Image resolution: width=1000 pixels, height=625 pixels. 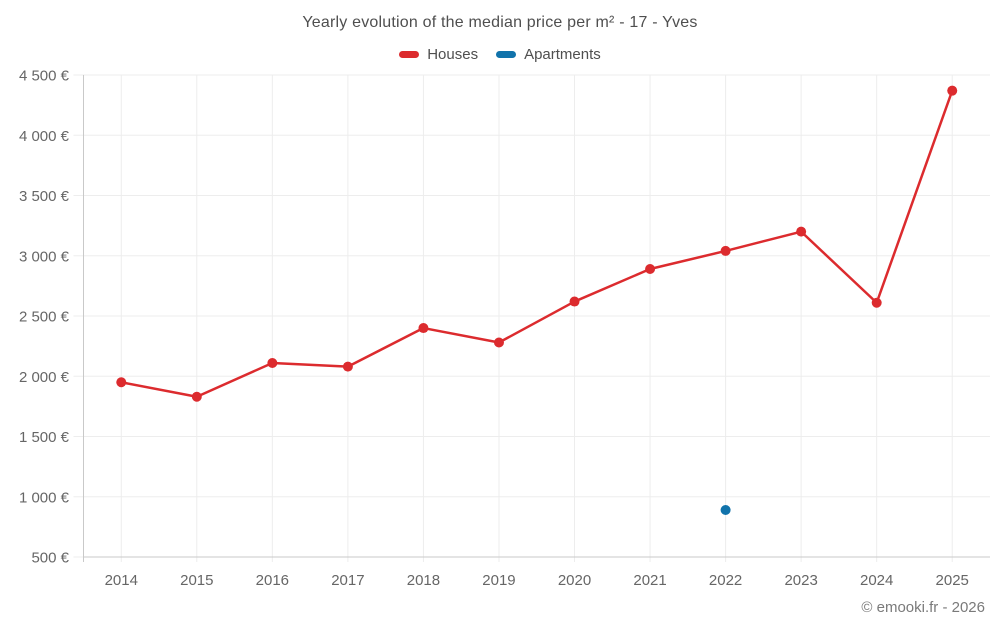 I want to click on legend-item-apartments: Apartments, so click(x=548, y=54).